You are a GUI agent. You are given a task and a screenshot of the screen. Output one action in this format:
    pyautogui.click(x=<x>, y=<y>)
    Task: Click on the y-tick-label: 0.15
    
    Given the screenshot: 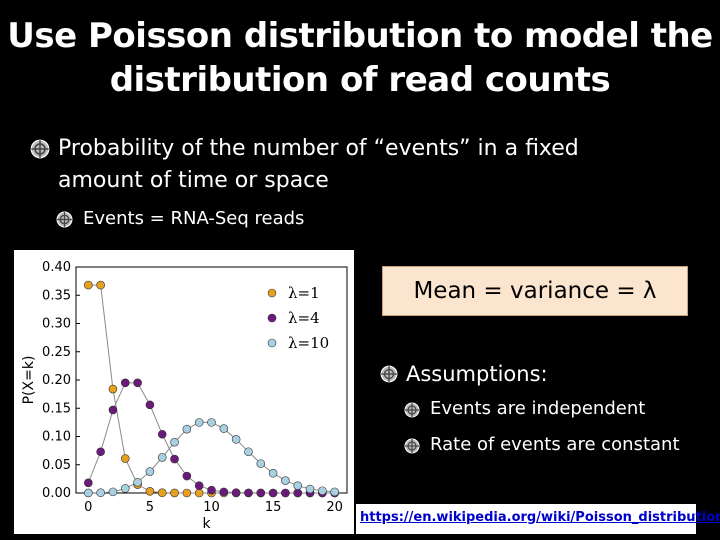 What is the action you would take?
    pyautogui.click(x=56, y=408)
    